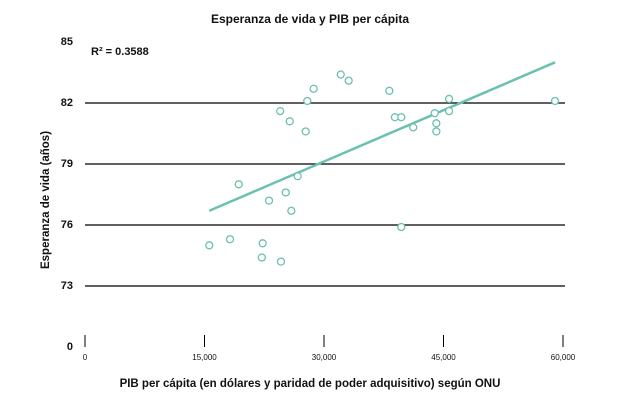  Describe the element at coordinates (67, 164) in the screenshot. I see `y-tick-label: 79` at that location.